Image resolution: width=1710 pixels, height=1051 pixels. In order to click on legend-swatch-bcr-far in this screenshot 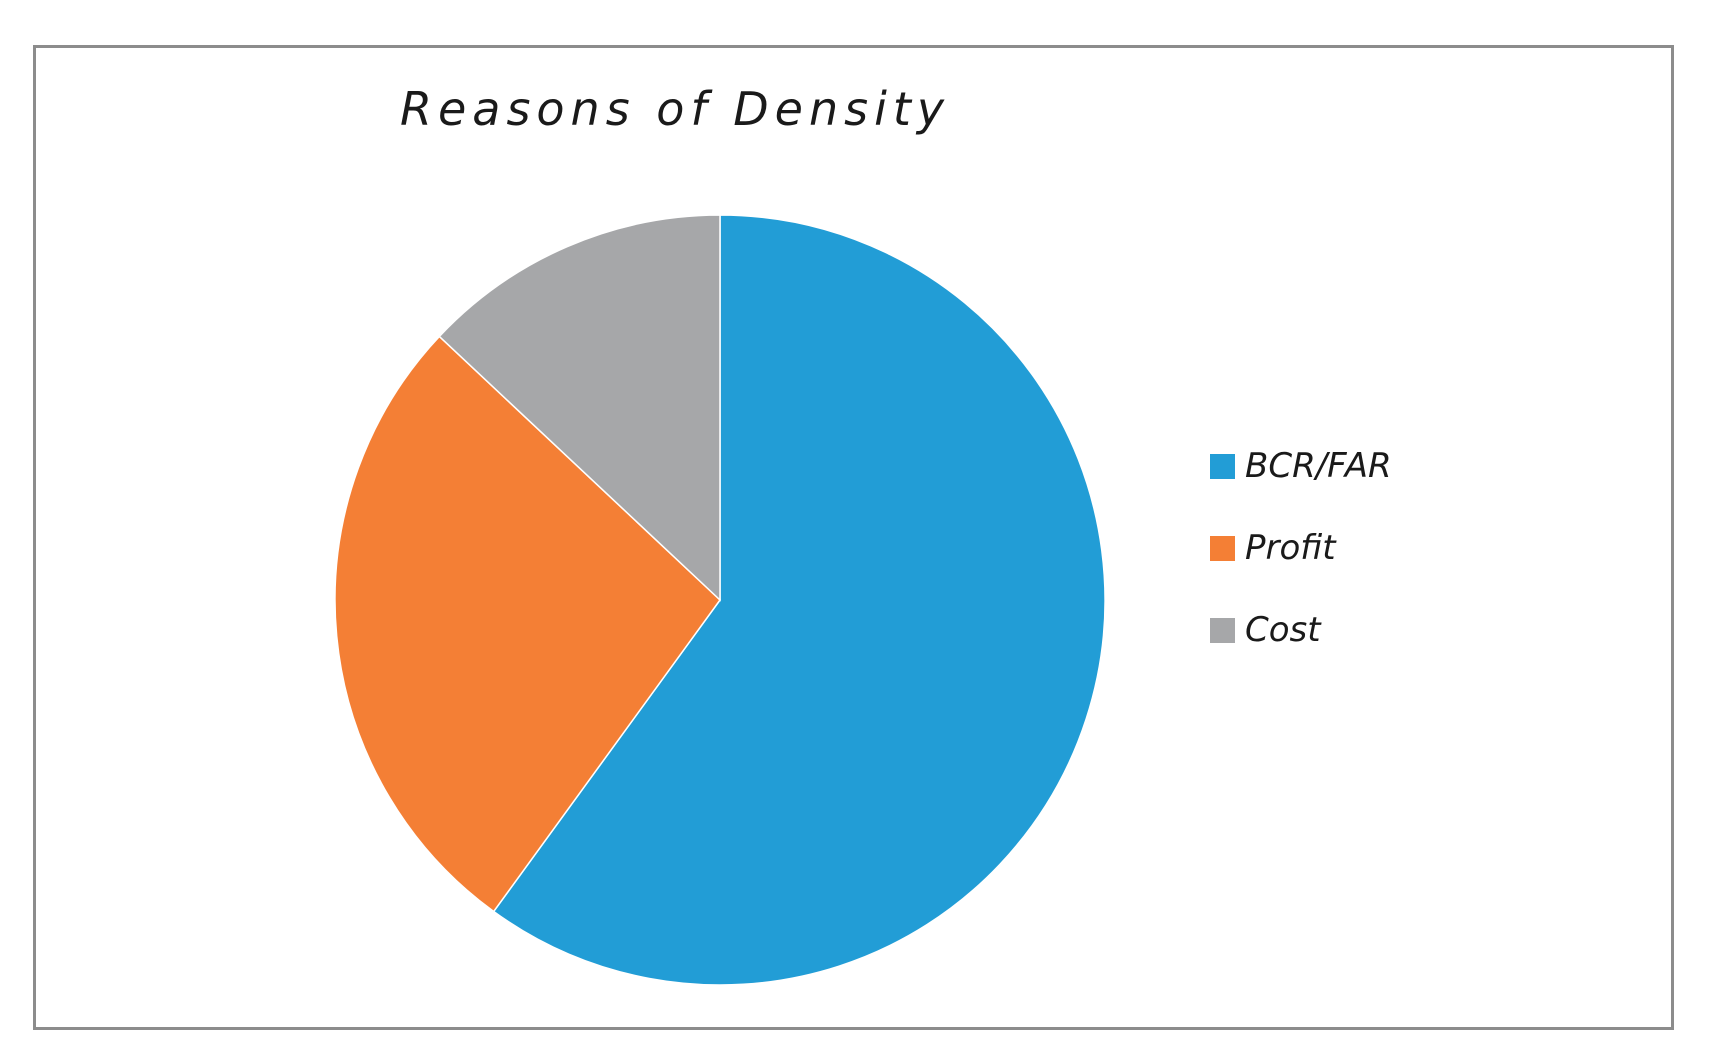, I will do `click(1222, 466)`.